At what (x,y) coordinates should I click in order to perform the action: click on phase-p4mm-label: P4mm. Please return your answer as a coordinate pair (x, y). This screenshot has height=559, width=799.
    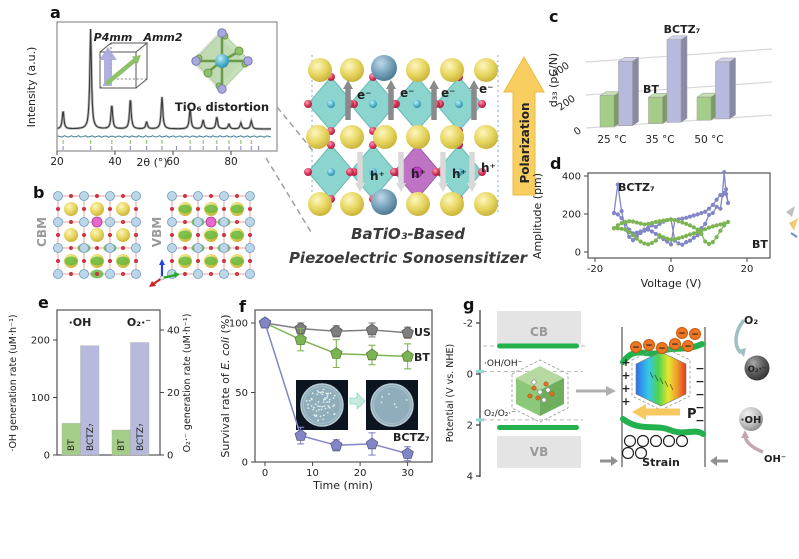
    Looking at the image, I should click on (113, 37).